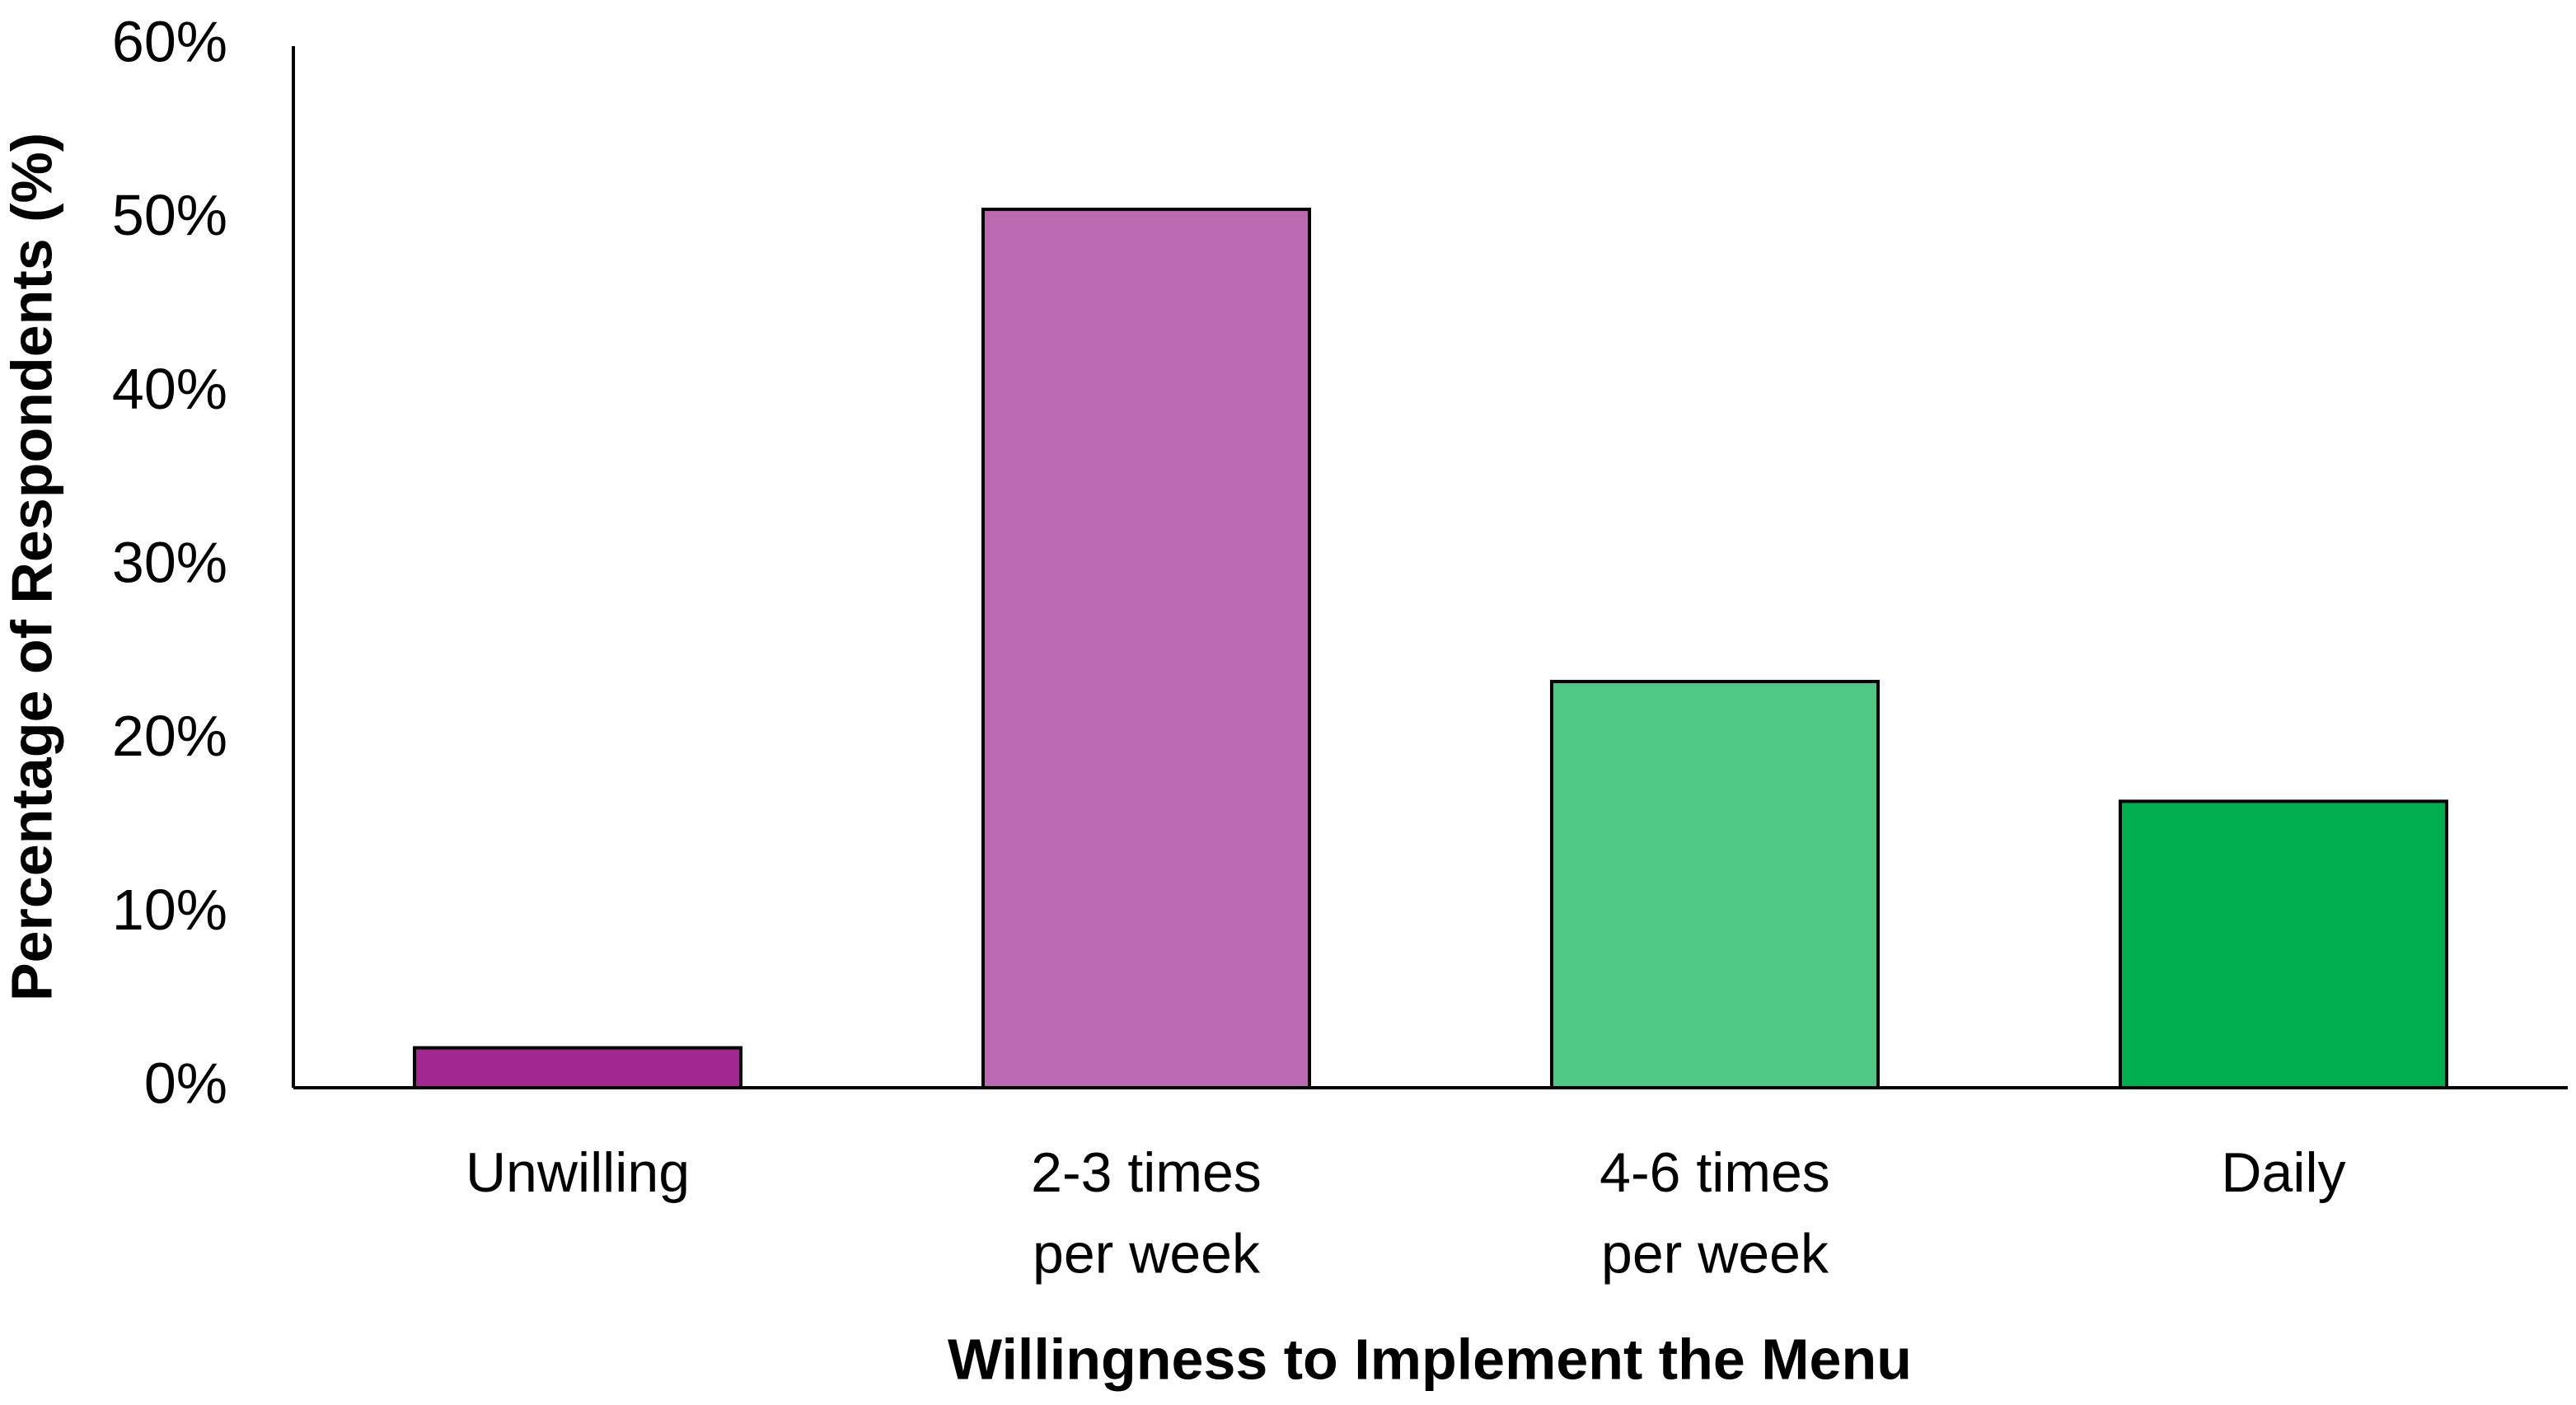 This screenshot has width=2576, height=1405. What do you see at coordinates (169, 910) in the screenshot?
I see `y-tick-label: 10%` at bounding box center [169, 910].